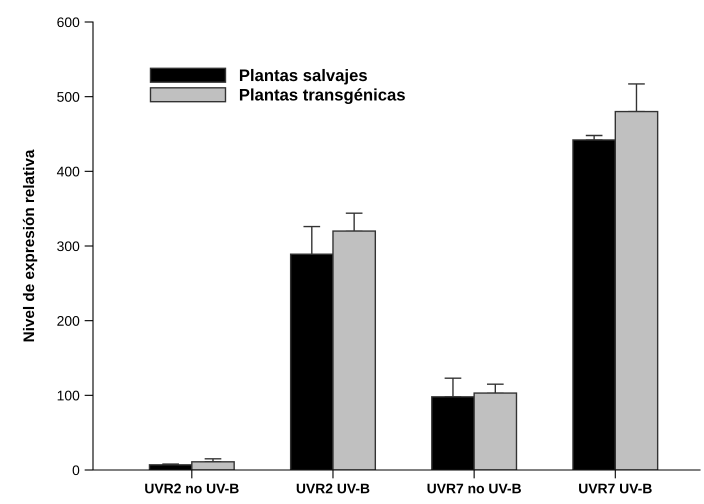  What do you see at coordinates (68, 321) in the screenshot?
I see `y-tick-label: 200` at bounding box center [68, 321].